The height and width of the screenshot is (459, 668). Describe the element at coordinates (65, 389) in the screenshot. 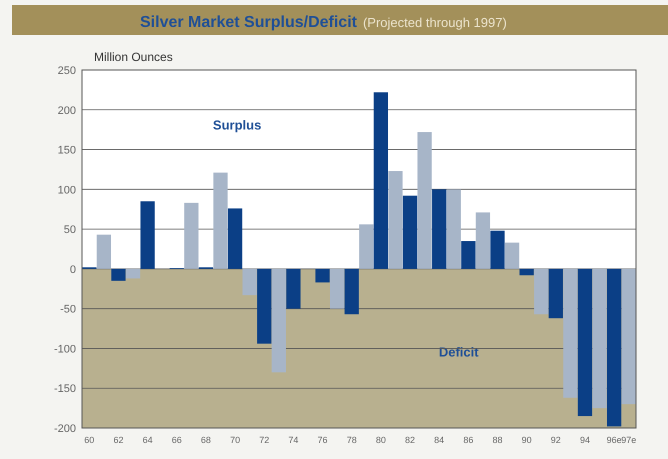

I see `y-tick-label: -150` at that location.